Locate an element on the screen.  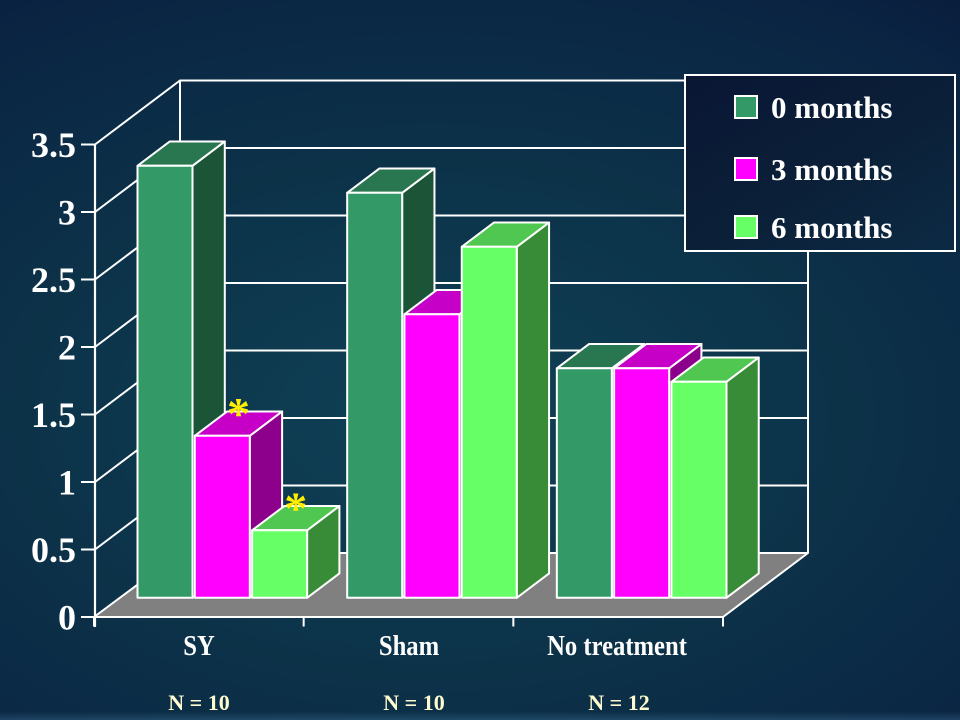
bar-sy-3-months-front is located at coordinates (222, 516).